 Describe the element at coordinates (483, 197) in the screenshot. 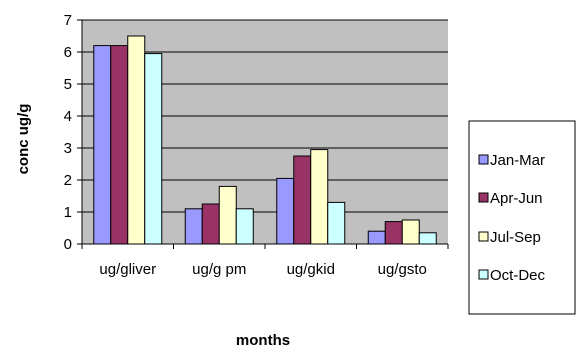

I see `legend-swatch-apr-jun` at that location.